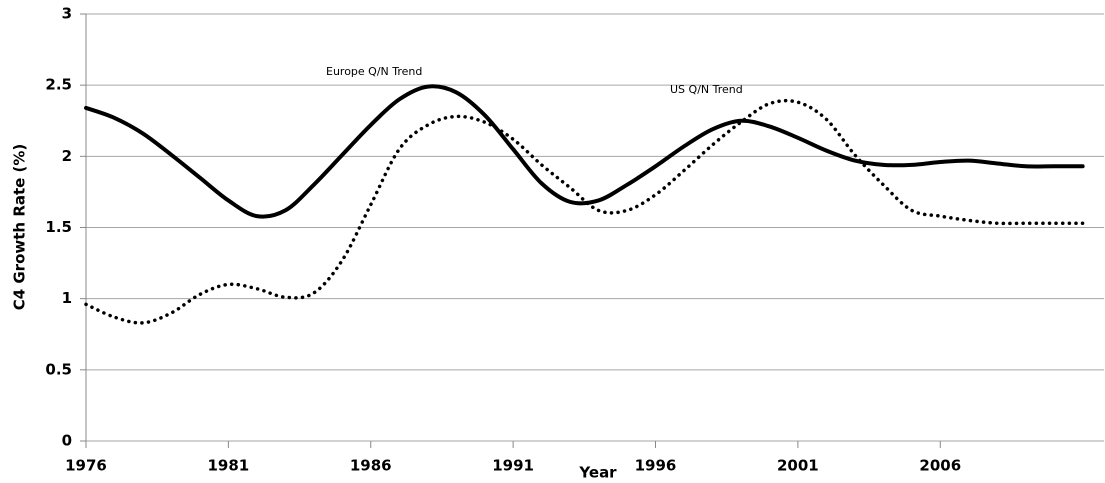  What do you see at coordinates (706, 89) in the screenshot?
I see `series-annotation: US Q/N Trend` at bounding box center [706, 89].